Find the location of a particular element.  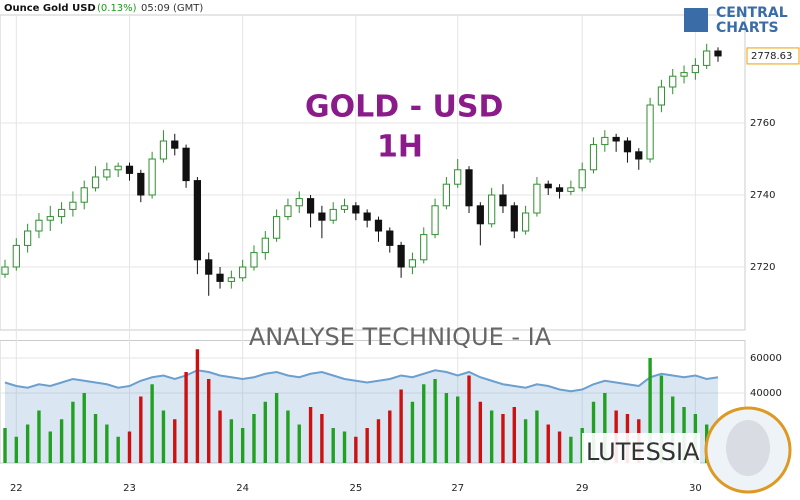

volume-average-line is located at coordinates (361, 381).